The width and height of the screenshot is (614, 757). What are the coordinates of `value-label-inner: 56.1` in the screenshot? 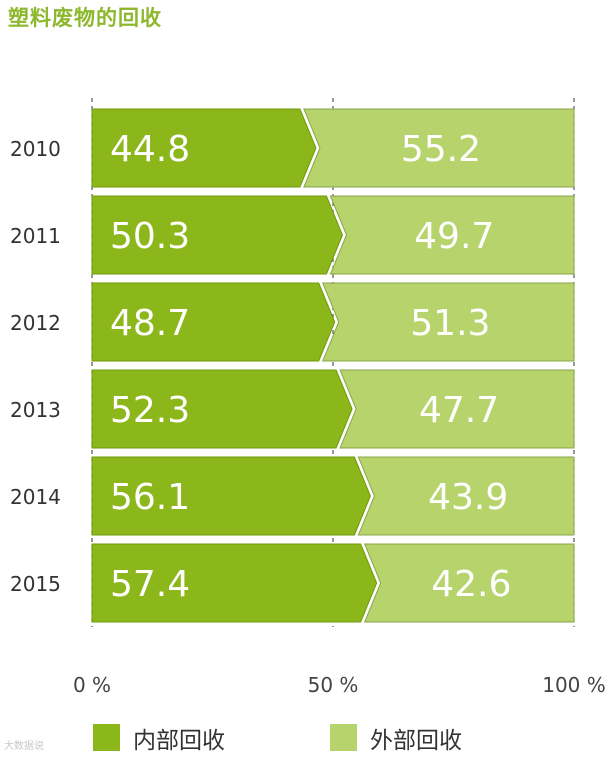 It's located at (150, 497).